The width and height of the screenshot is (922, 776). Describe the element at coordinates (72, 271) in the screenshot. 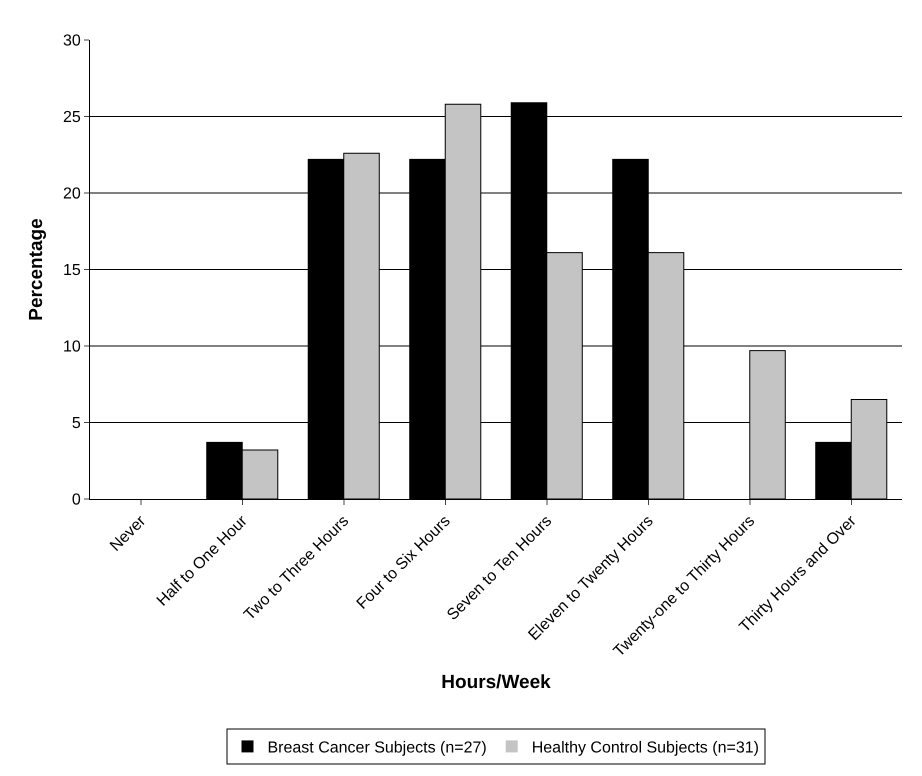

I see `y-tick-label: 15` at that location.